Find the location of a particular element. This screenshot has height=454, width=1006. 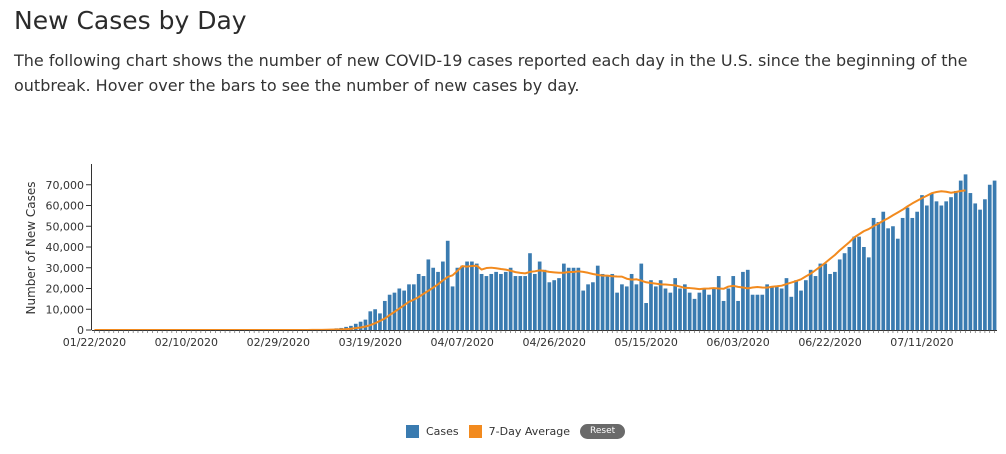

reset-button: Reset is located at coordinates (603, 431).